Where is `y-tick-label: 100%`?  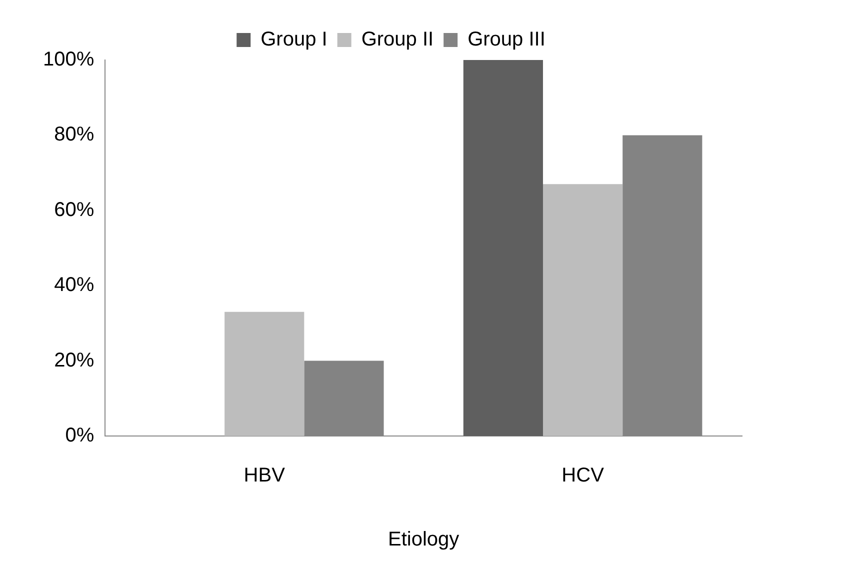
y-tick-label: 100% is located at coordinates (68, 59).